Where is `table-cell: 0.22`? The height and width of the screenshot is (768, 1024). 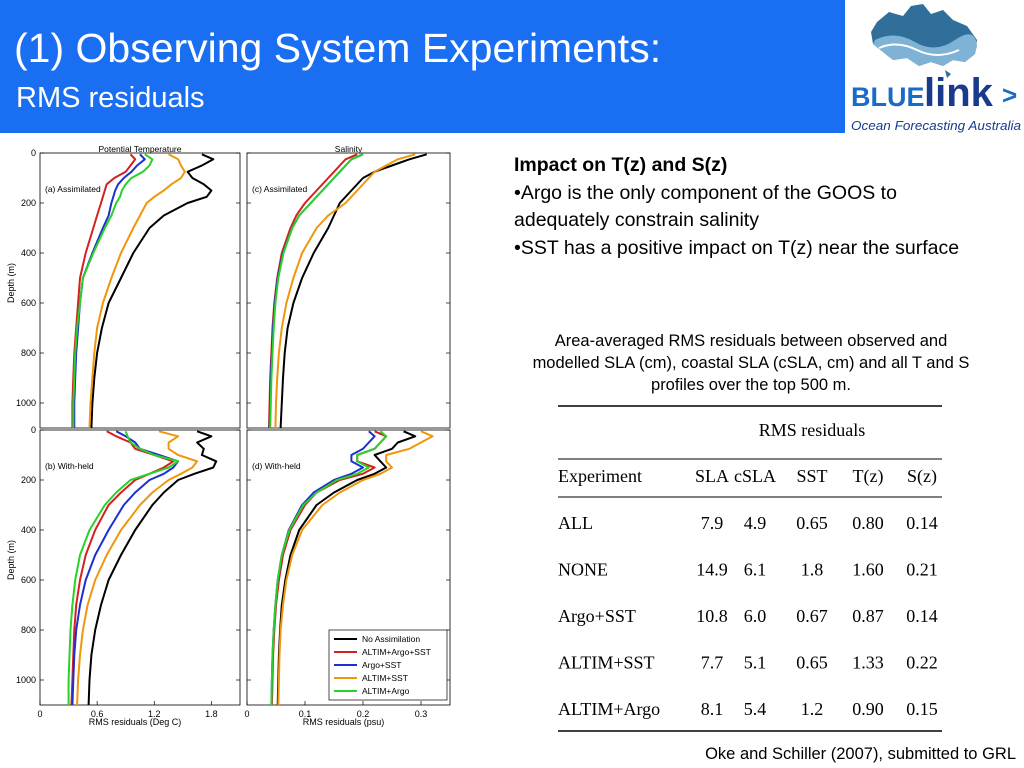 table-cell: 0.22 is located at coordinates (922, 663).